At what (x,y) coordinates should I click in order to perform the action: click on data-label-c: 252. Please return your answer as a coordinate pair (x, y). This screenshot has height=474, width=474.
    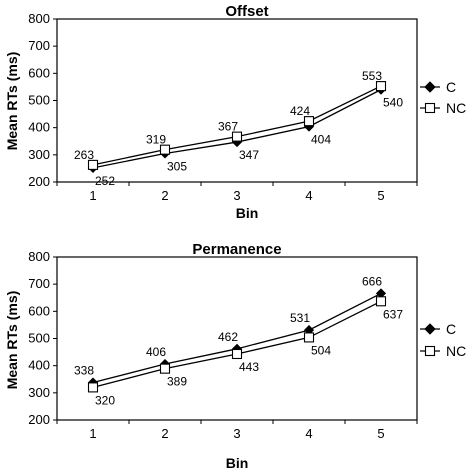
    Looking at the image, I should click on (105, 181).